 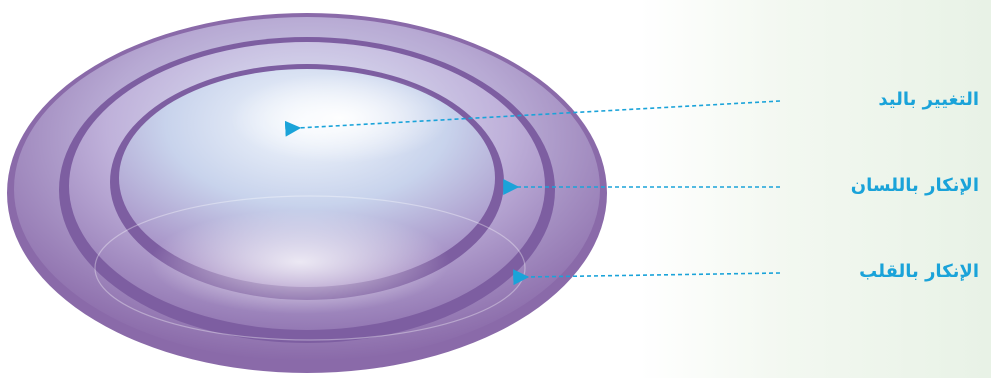 What do you see at coordinates (919, 271) in the screenshot?
I see `label-deny-by-heart: الإنكار بالقلب` at bounding box center [919, 271].